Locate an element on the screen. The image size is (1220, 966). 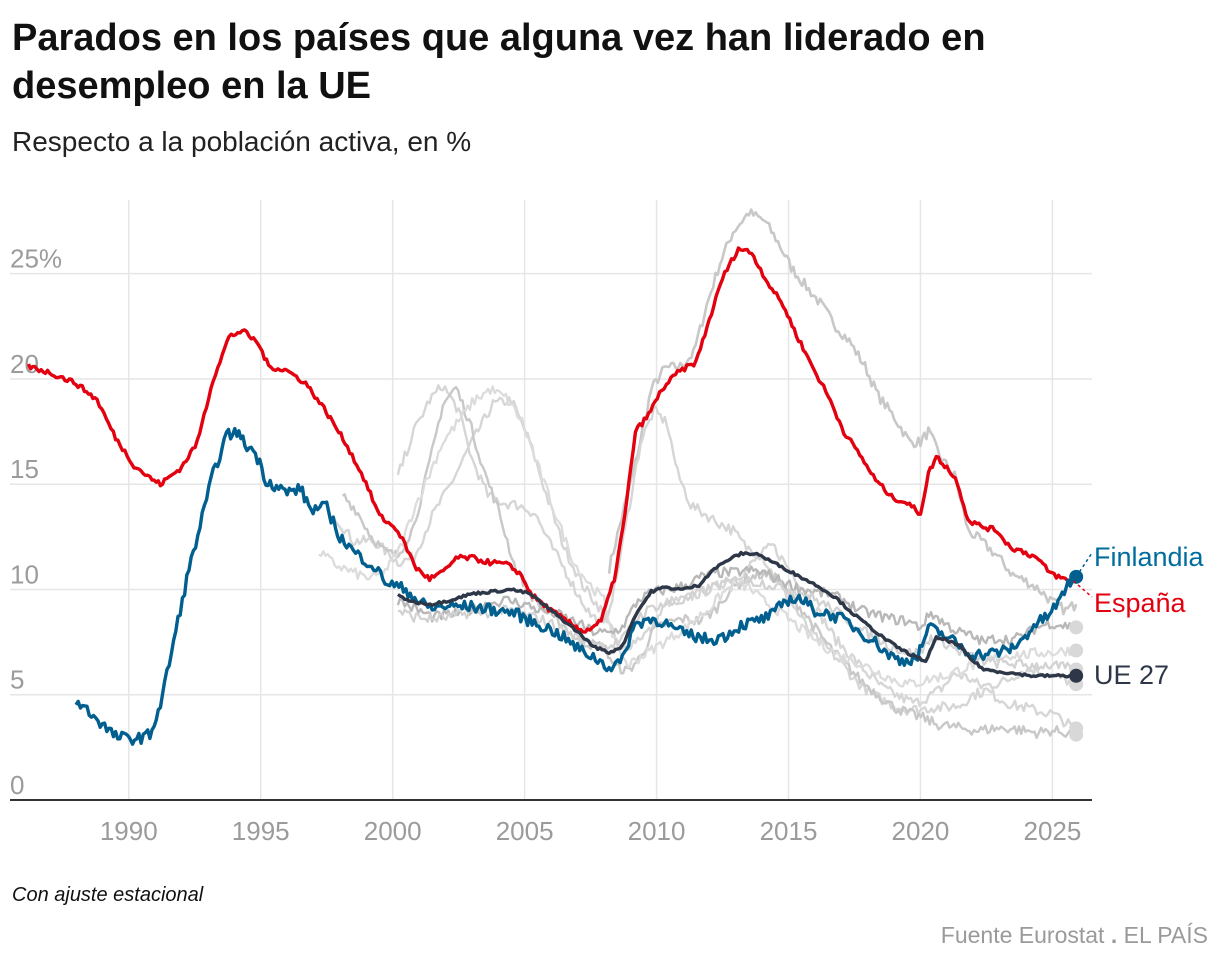
x-tick-label: 2005 is located at coordinates (525, 831).